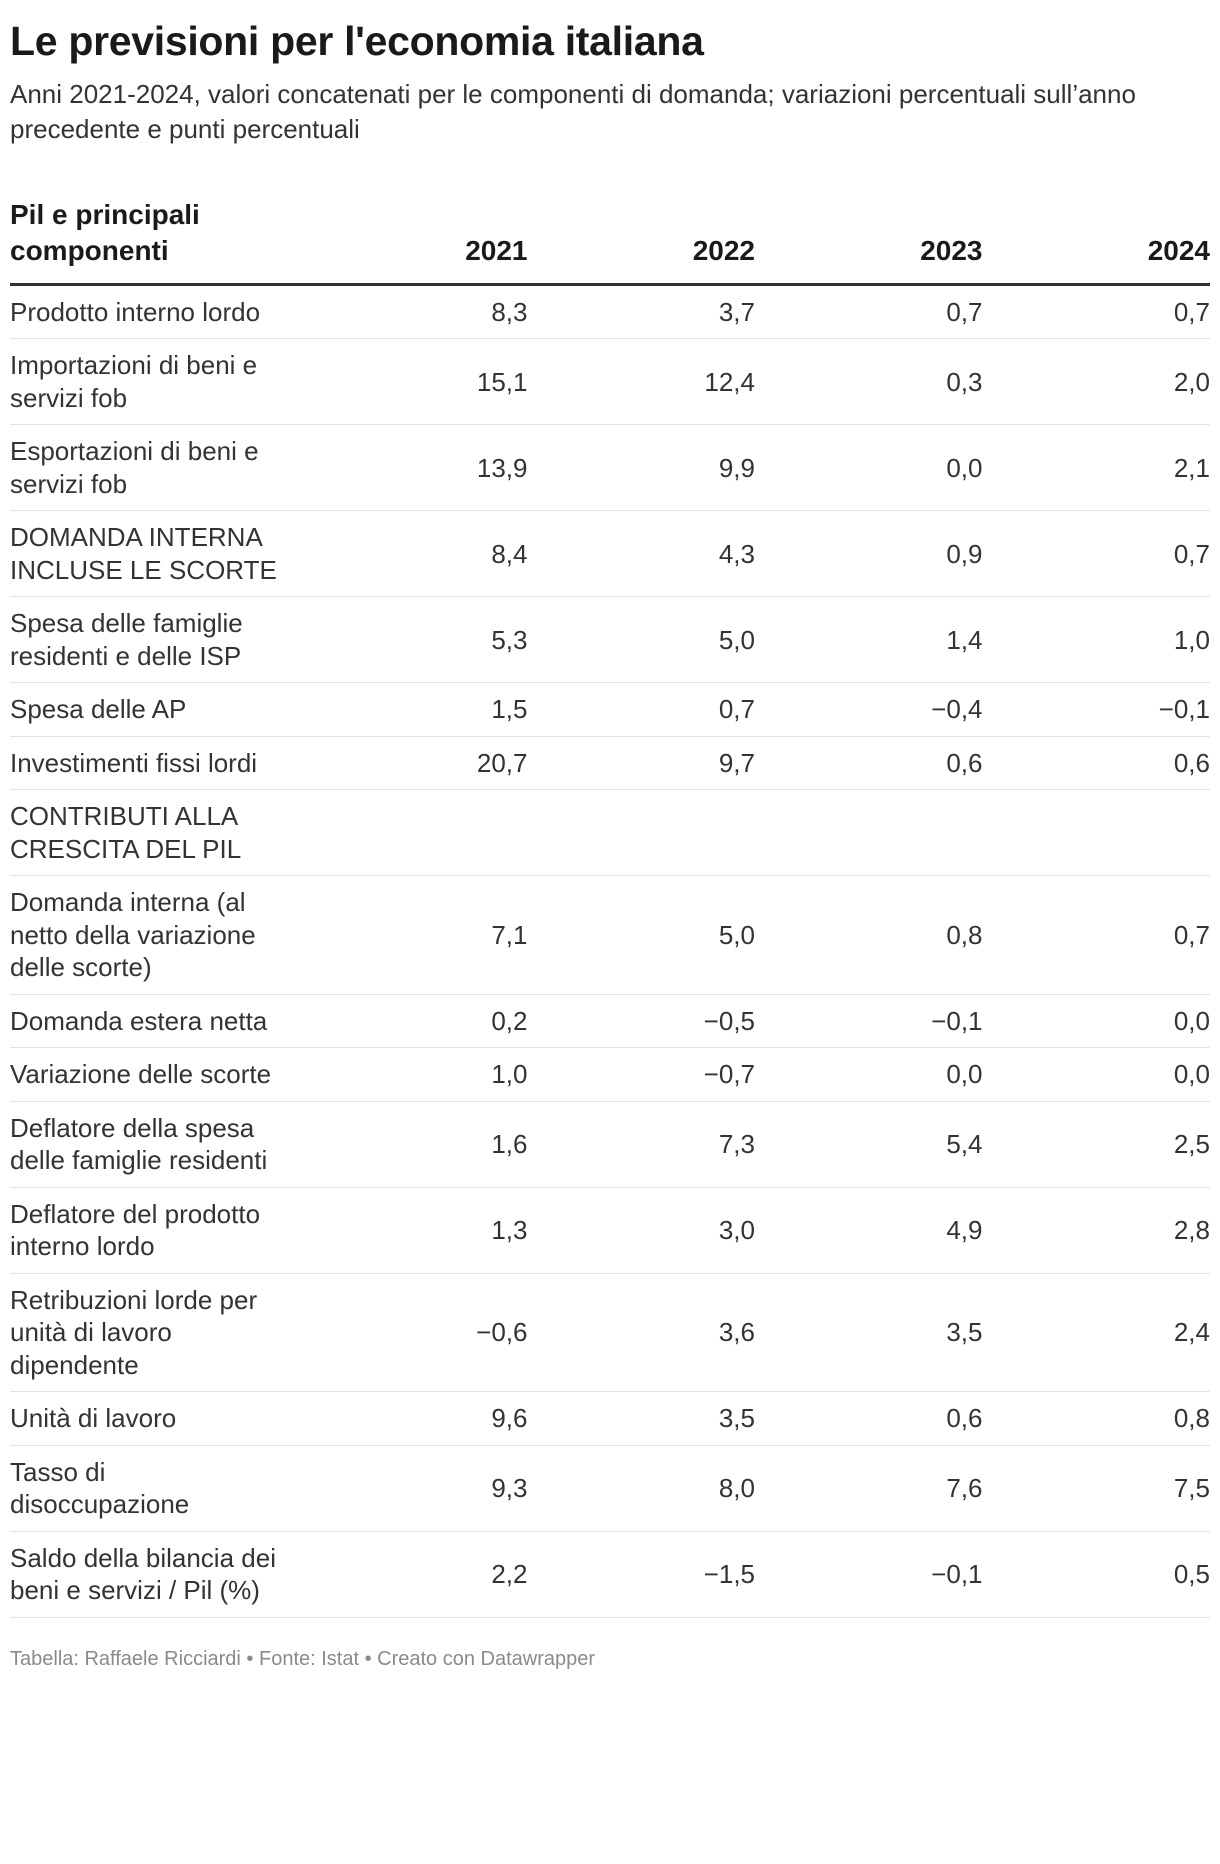 The height and width of the screenshot is (1864, 1220). Describe the element at coordinates (414, 1230) in the screenshot. I see `cell-value-2021: 1,3` at that location.